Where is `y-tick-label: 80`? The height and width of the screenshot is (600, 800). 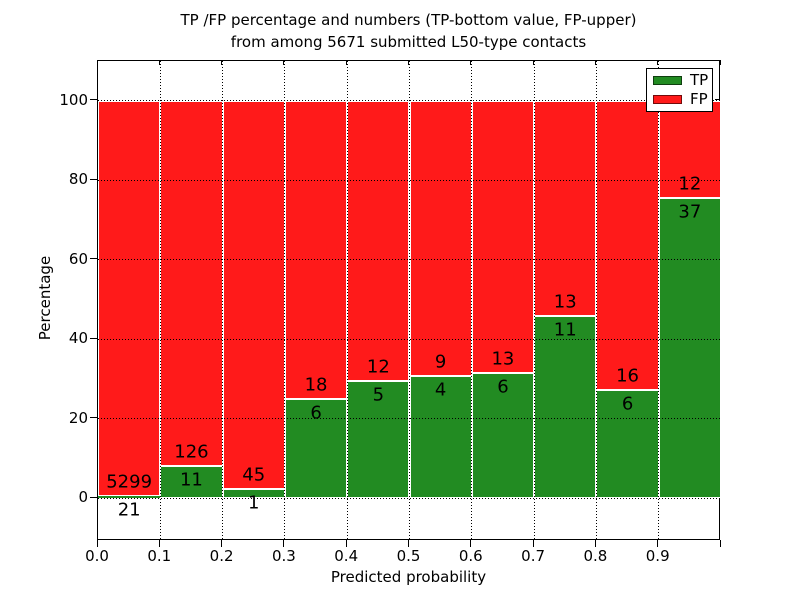
y-tick-label: 80 is located at coordinates (78, 179).